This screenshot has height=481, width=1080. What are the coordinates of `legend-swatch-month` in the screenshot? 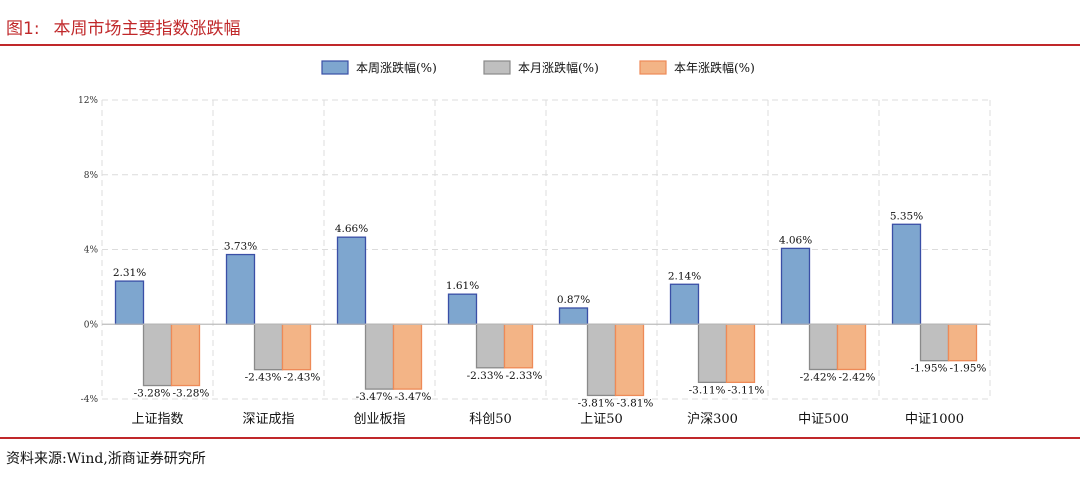 It's located at (497, 67).